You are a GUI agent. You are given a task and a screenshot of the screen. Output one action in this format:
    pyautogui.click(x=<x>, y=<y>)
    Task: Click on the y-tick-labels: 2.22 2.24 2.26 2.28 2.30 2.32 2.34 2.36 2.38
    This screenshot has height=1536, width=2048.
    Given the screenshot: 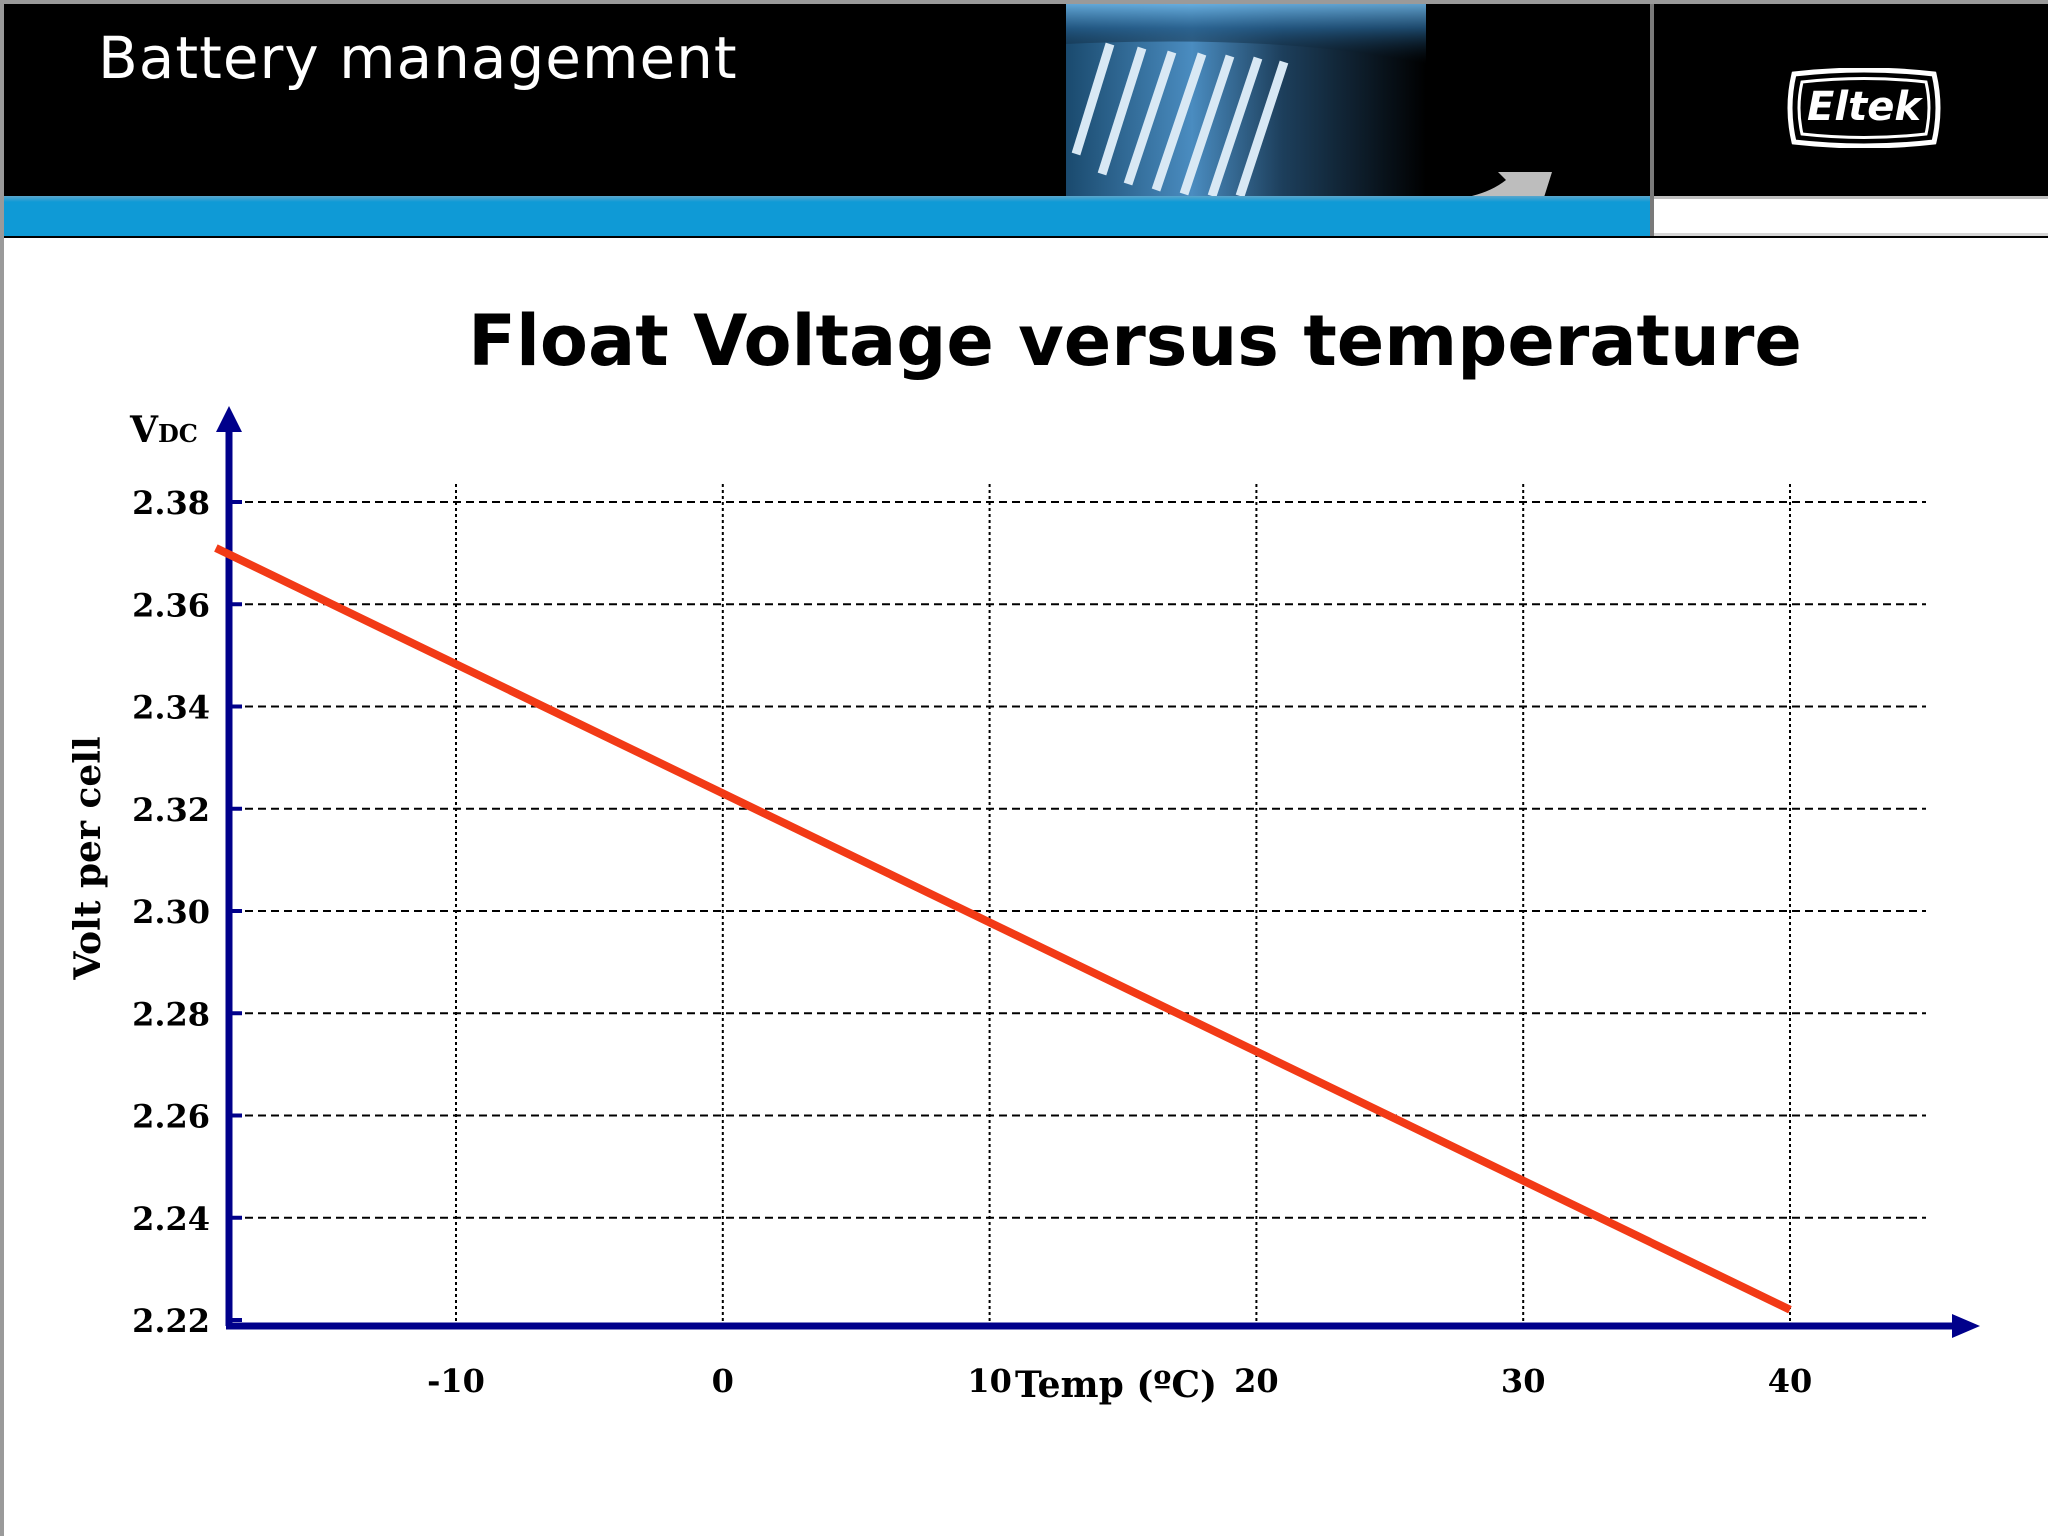 What is the action you would take?
    pyautogui.click(x=171, y=912)
    